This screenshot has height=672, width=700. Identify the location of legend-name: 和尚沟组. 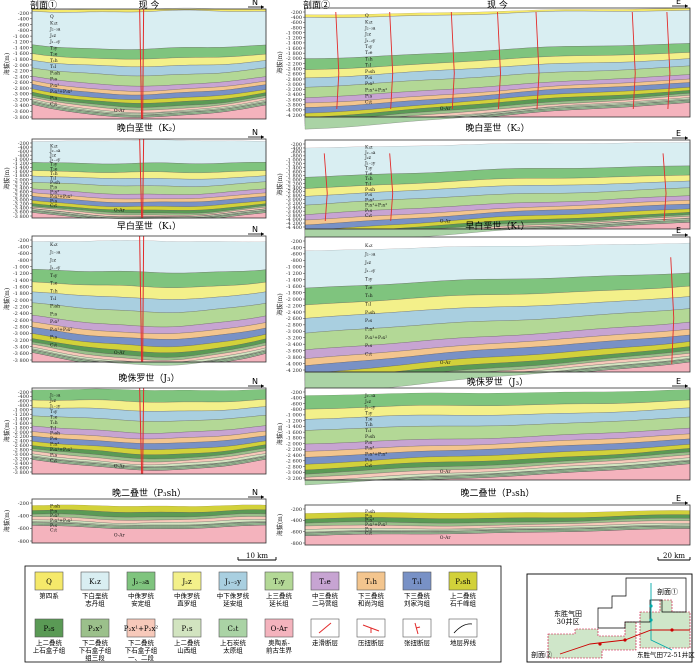
(371, 603).